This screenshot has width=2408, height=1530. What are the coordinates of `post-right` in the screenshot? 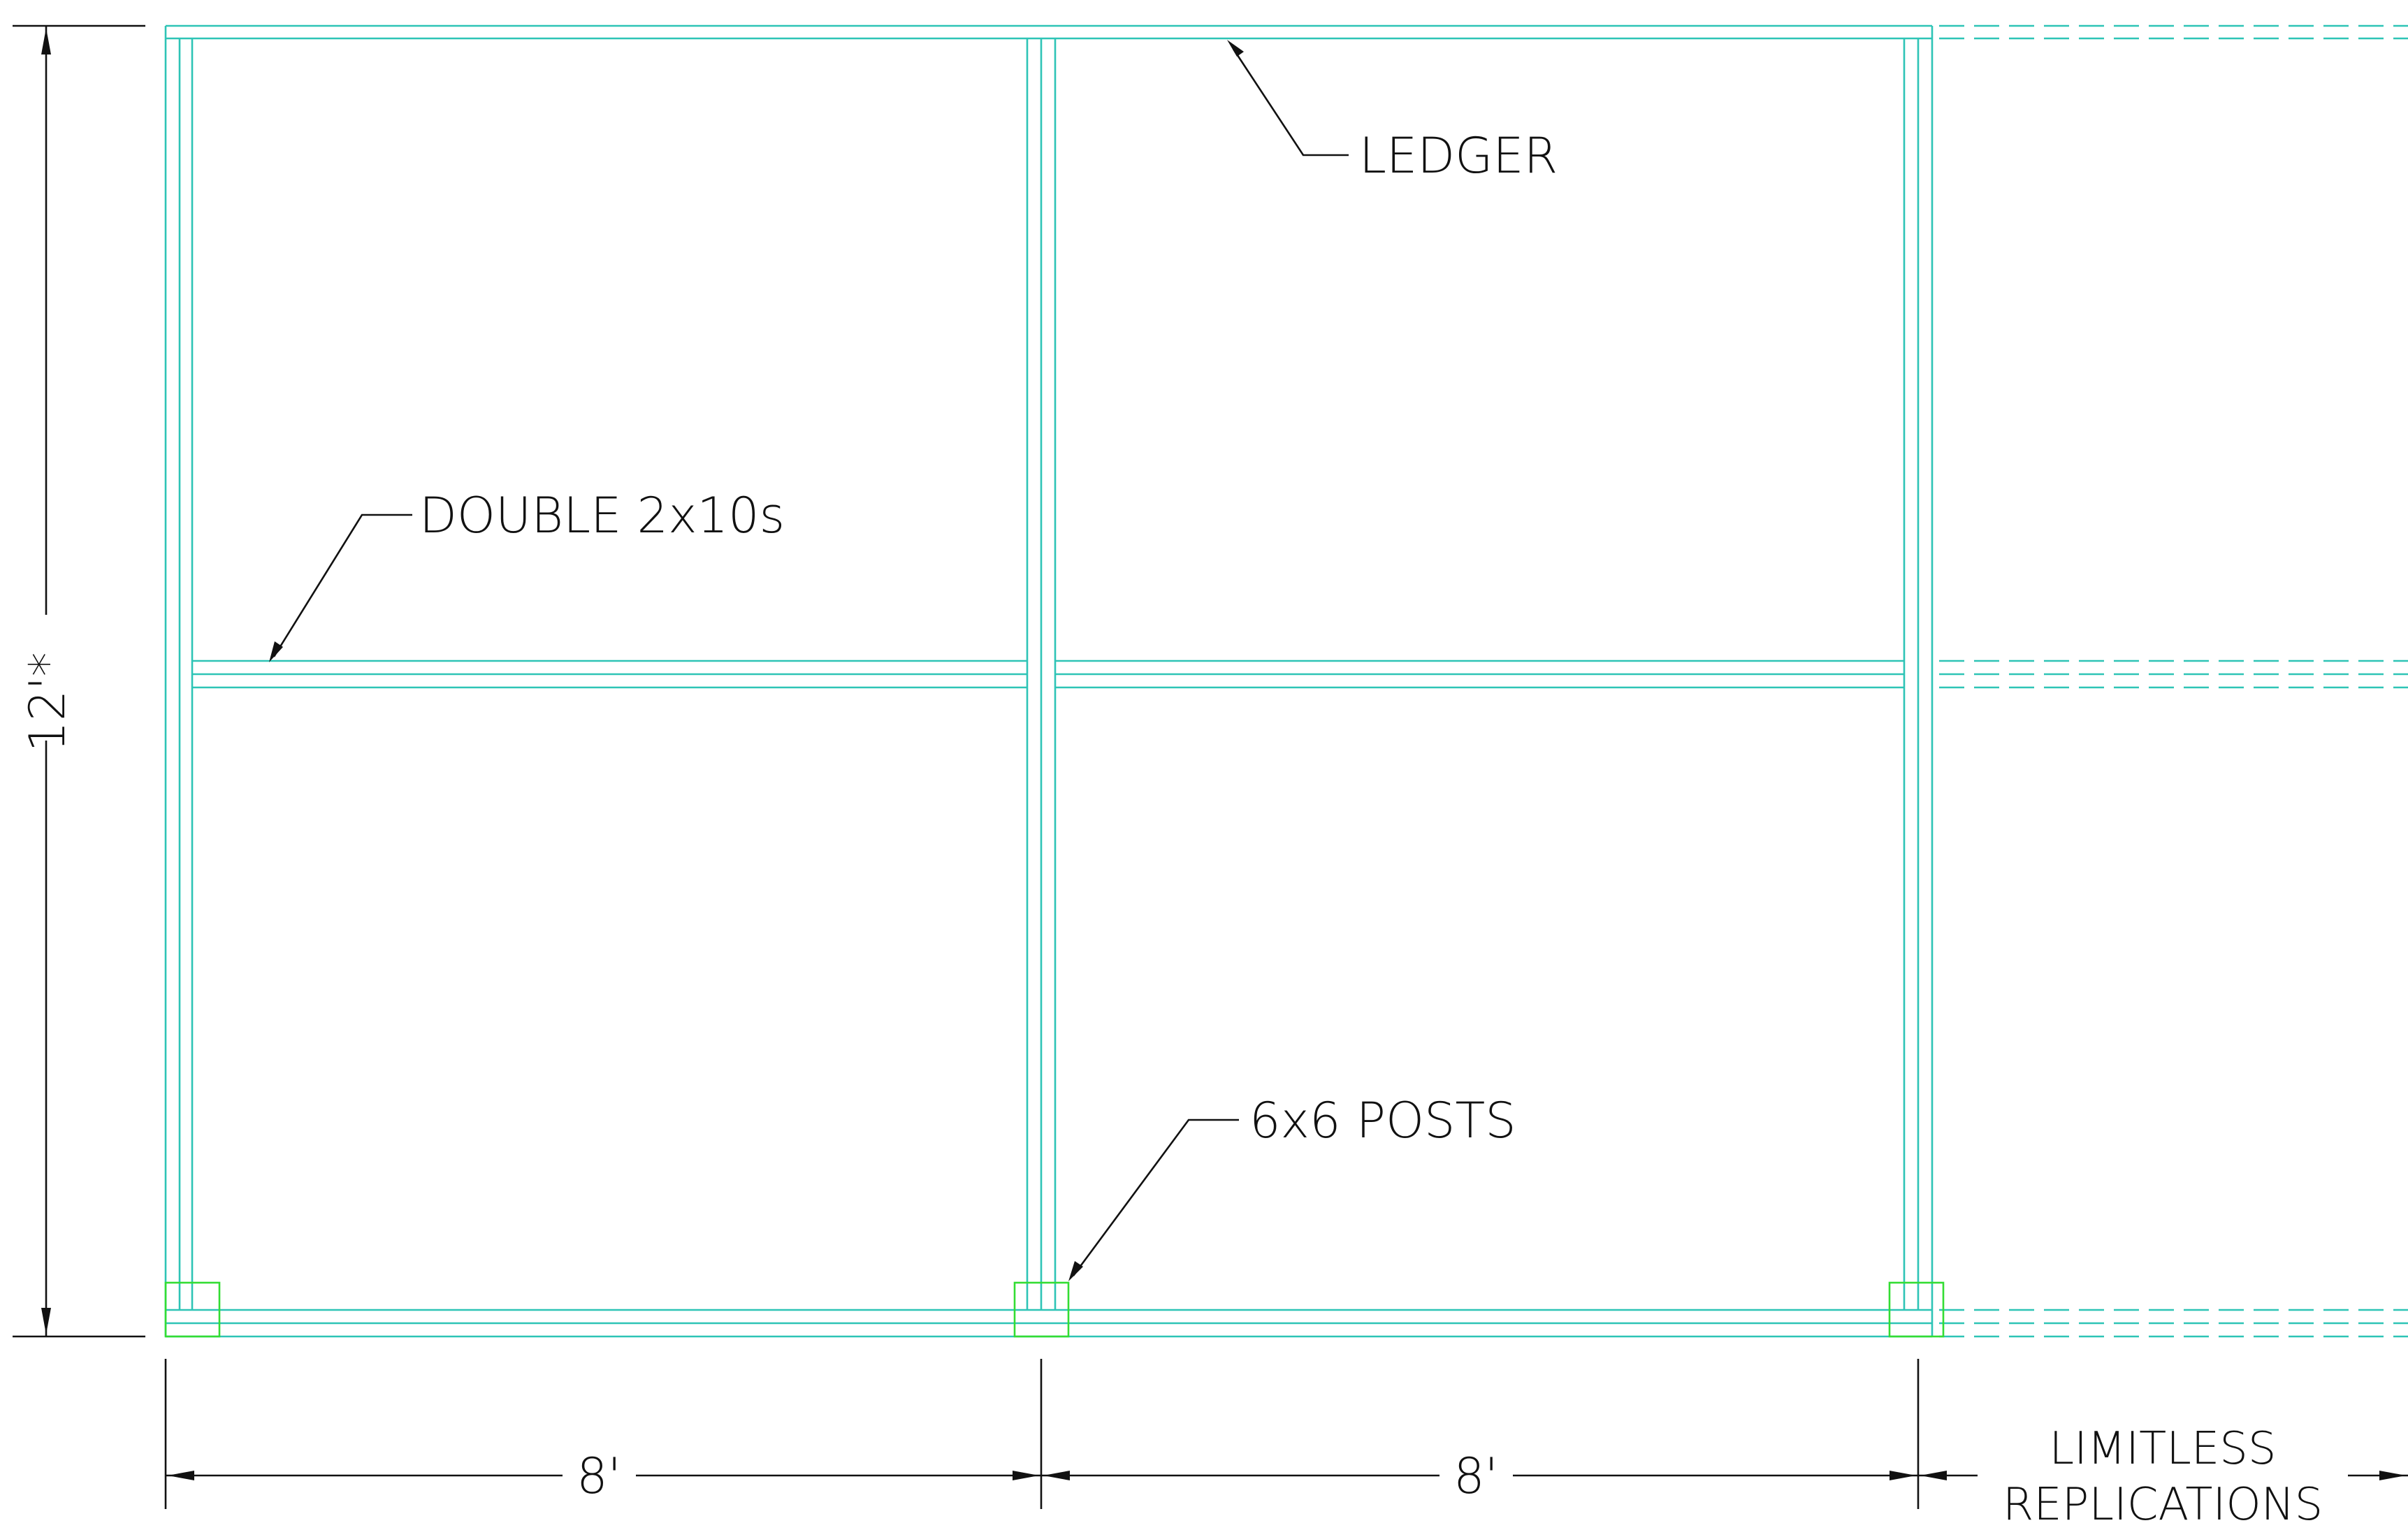 It's located at (1916, 1309).